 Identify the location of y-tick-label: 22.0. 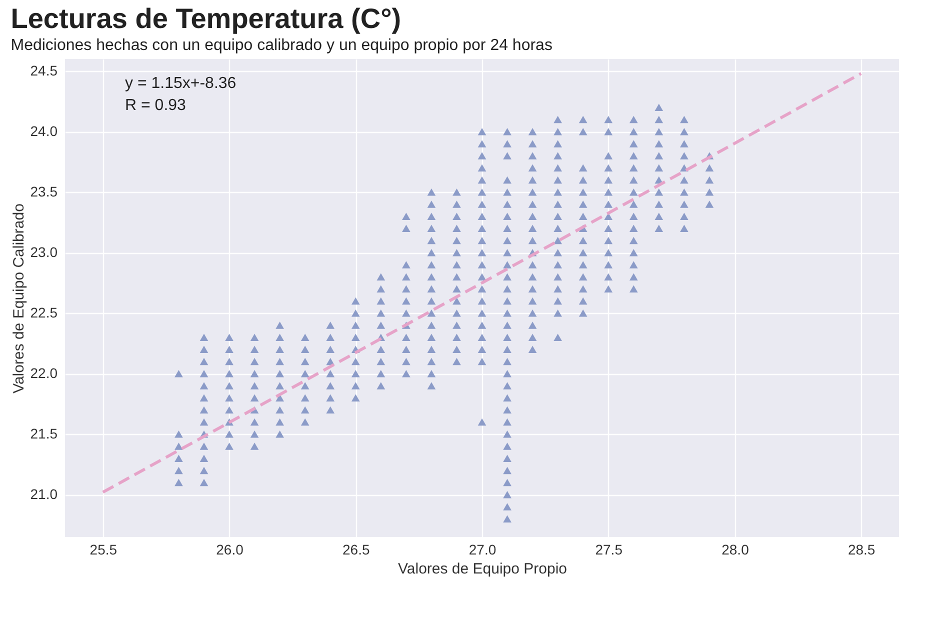
(44, 373).